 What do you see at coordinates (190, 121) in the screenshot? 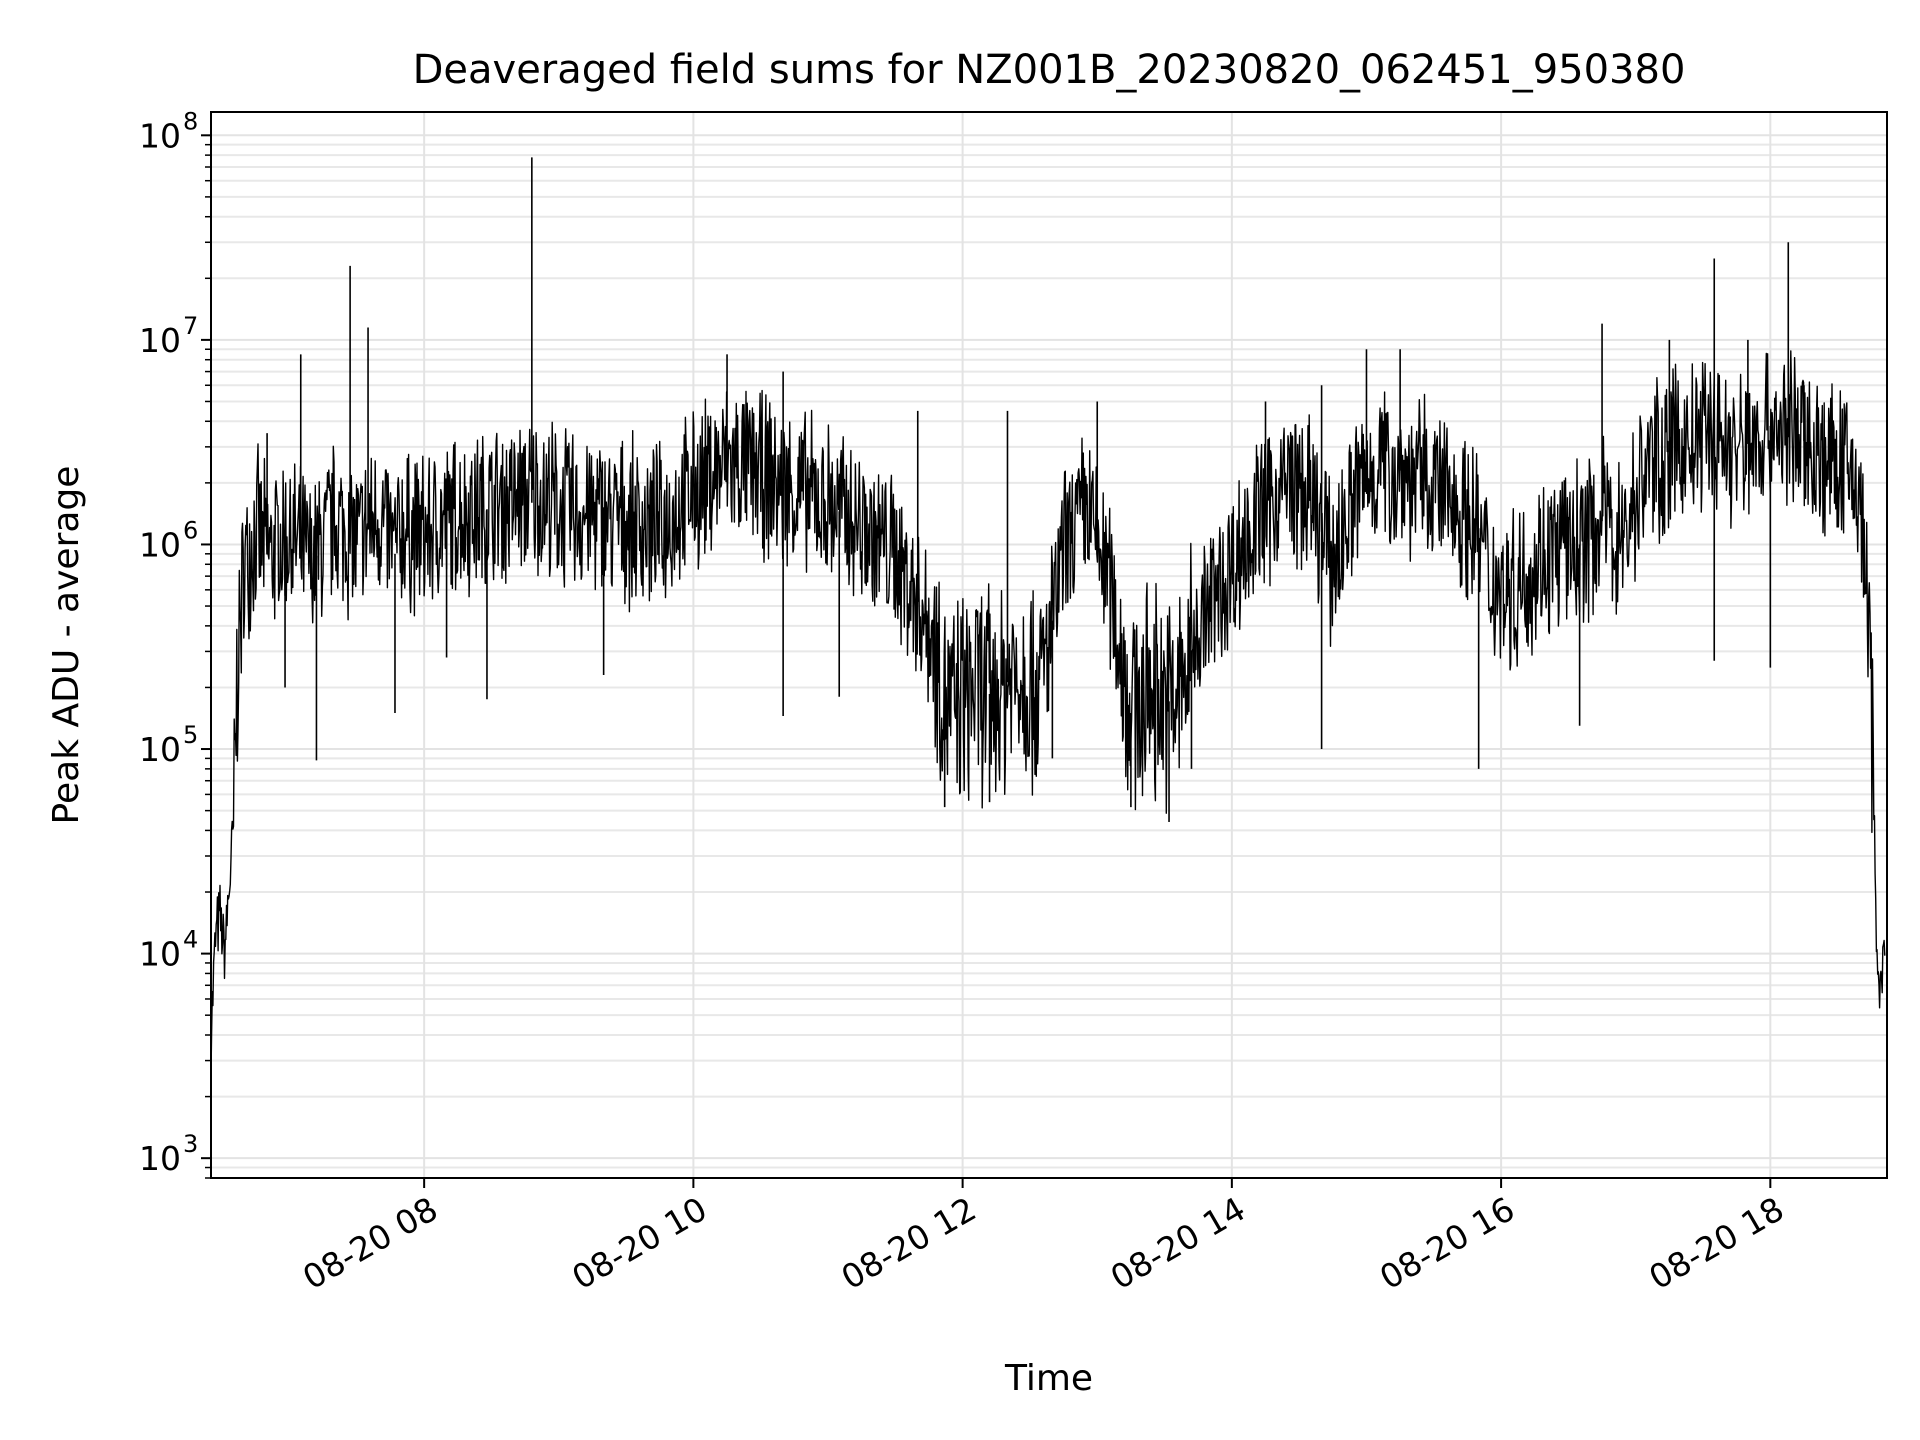
I see `y-tick-exponent: 8` at bounding box center [190, 121].